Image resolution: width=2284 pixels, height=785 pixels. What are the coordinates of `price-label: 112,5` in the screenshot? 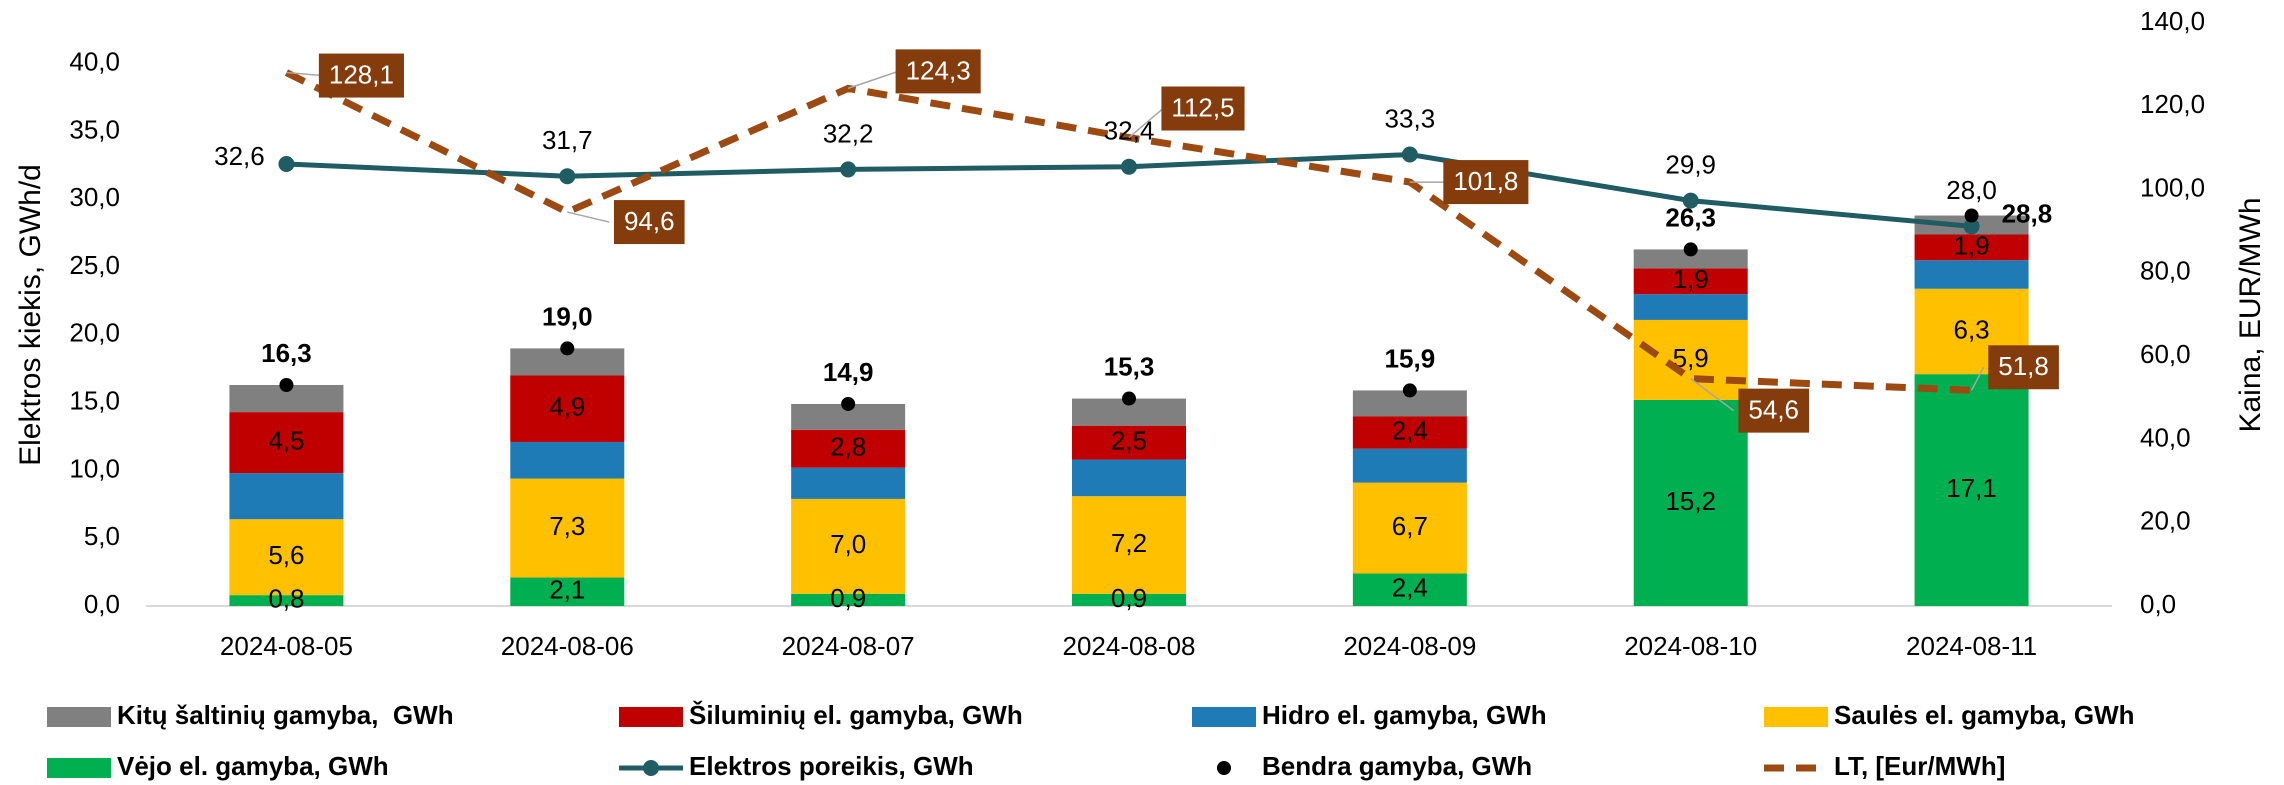 It's located at (1203, 108).